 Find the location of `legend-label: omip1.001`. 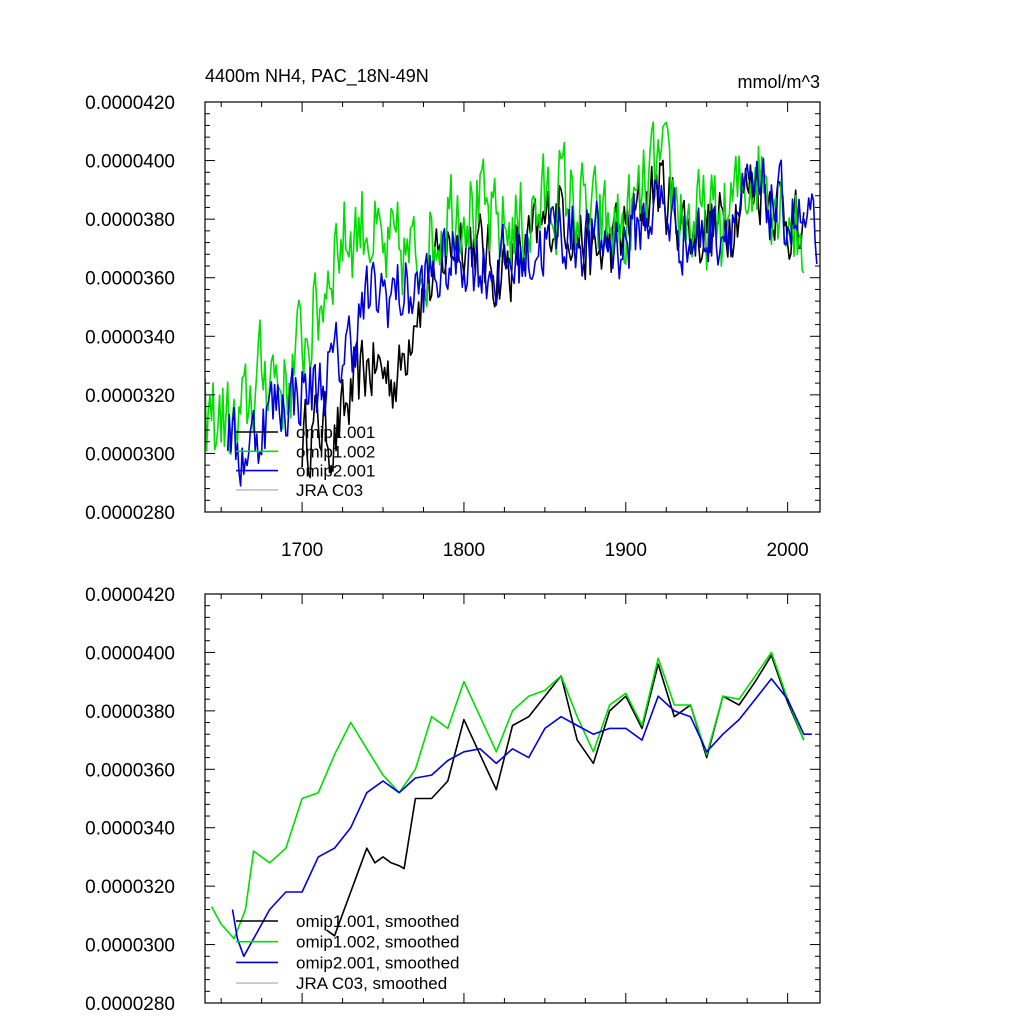

legend-label: omip1.001 is located at coordinates (335, 432).